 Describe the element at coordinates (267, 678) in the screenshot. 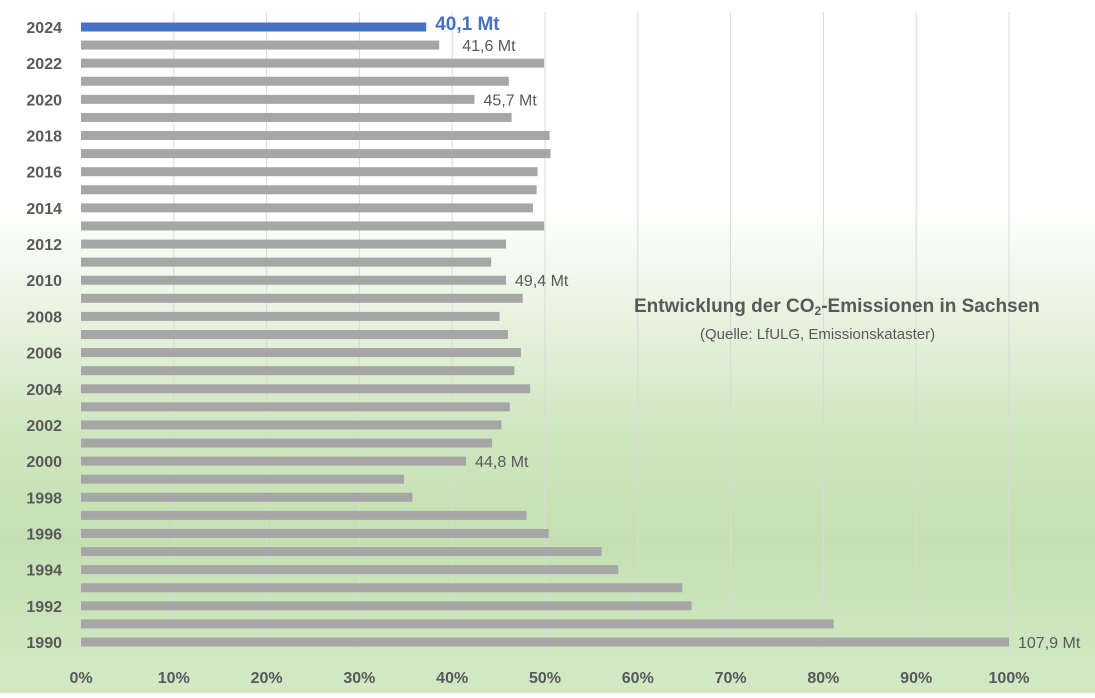

I see `x-tick-label: 20%` at that location.